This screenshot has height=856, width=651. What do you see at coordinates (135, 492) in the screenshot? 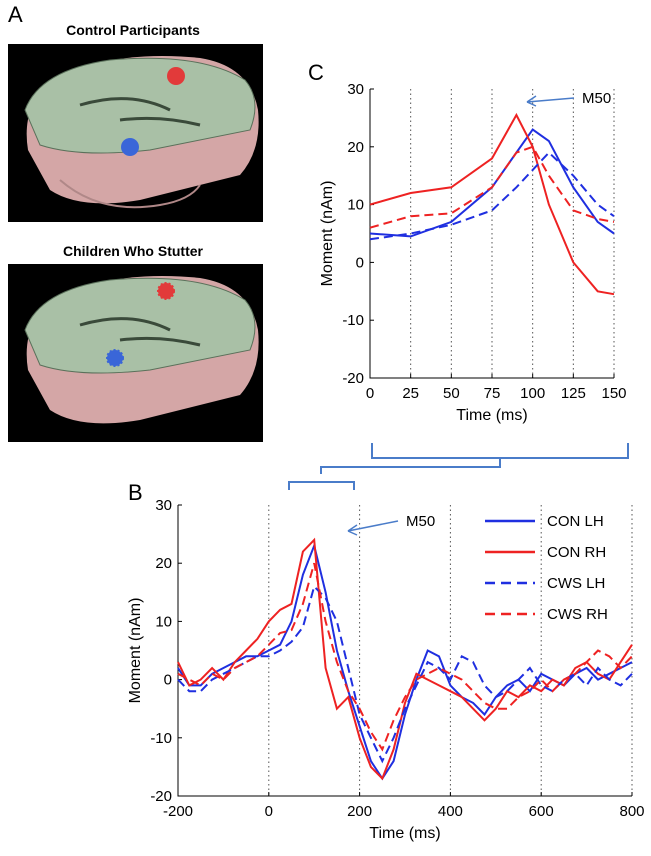
I see `panel-label: B` at bounding box center [135, 492].